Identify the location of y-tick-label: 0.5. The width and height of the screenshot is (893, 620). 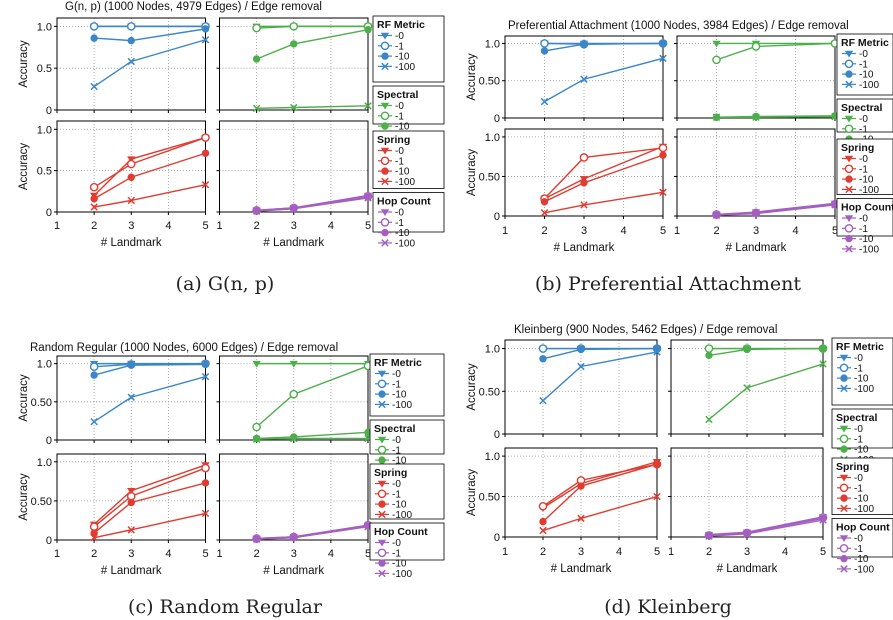
(44, 172).